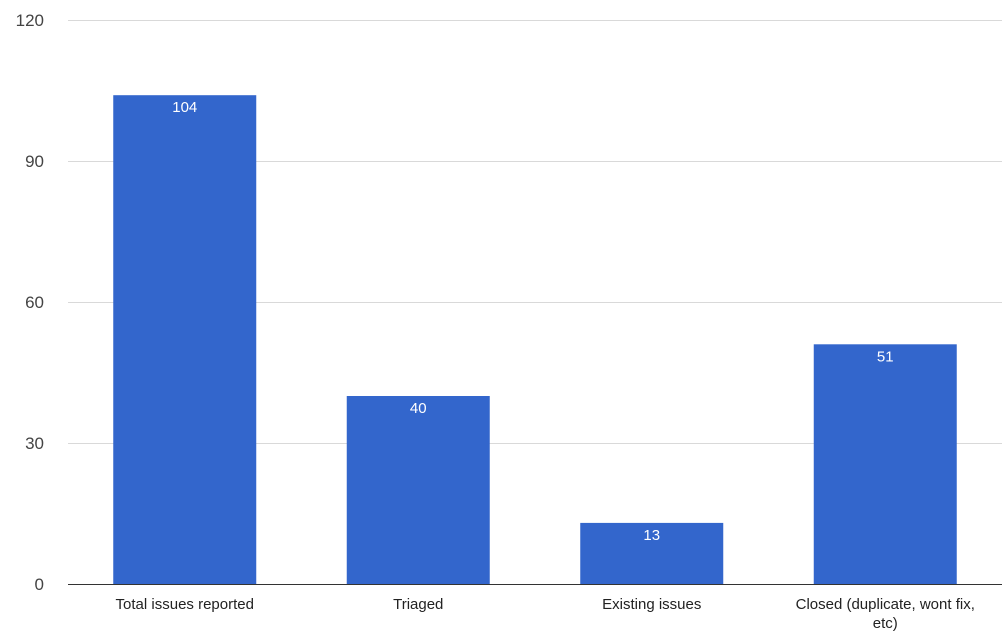 Image resolution: width=1002 pixels, height=633 pixels. What do you see at coordinates (34, 443) in the screenshot?
I see `y-tick-label: 30` at bounding box center [34, 443].